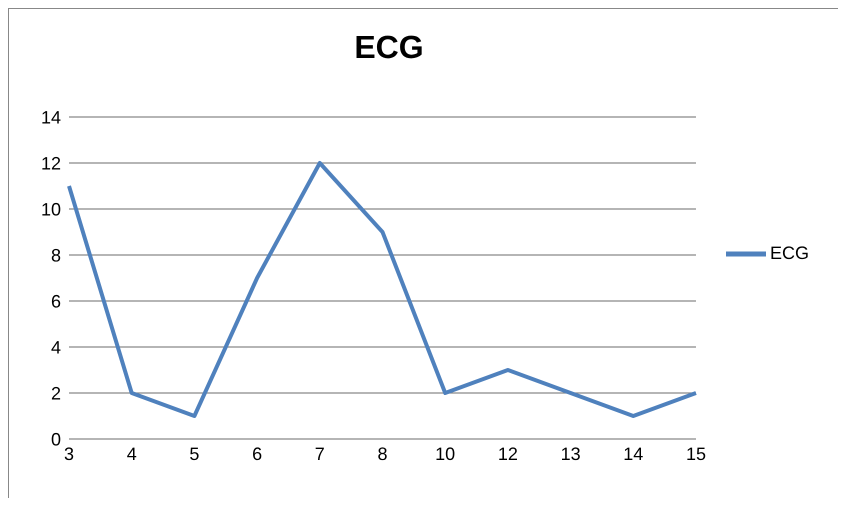  I want to click on x-tick-label: 4, so click(131, 454).